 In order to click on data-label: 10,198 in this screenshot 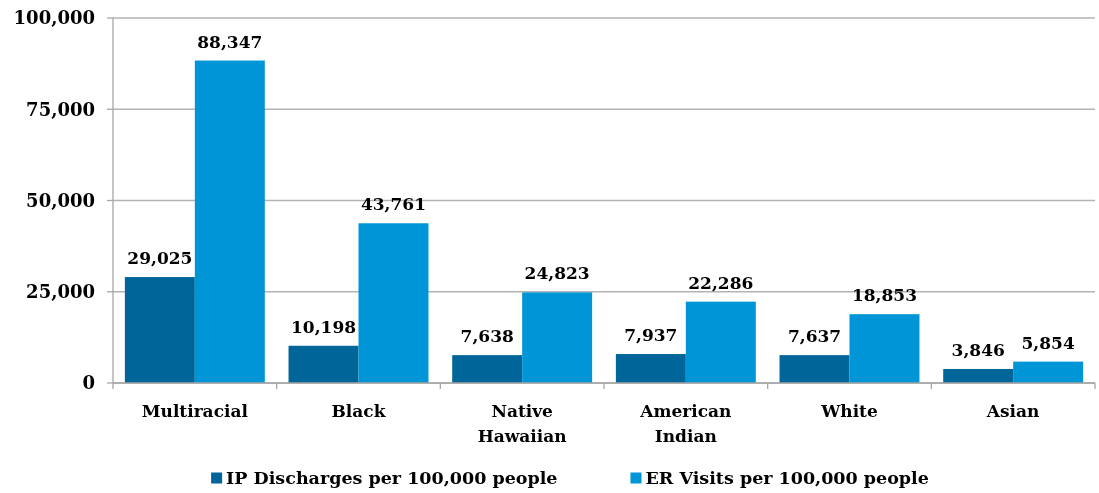, I will do `click(323, 326)`.